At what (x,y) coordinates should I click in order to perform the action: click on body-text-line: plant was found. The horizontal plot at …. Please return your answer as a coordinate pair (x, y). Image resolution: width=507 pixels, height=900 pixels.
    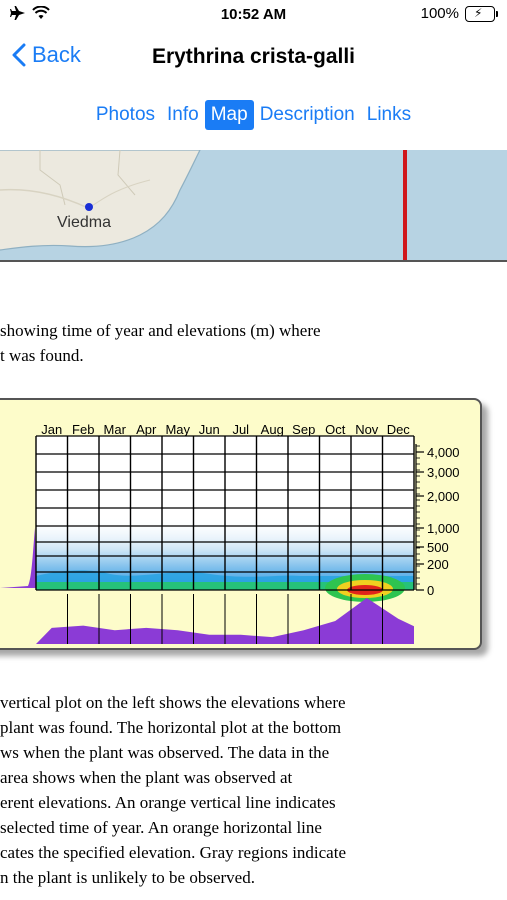
    Looking at the image, I should click on (171, 727).